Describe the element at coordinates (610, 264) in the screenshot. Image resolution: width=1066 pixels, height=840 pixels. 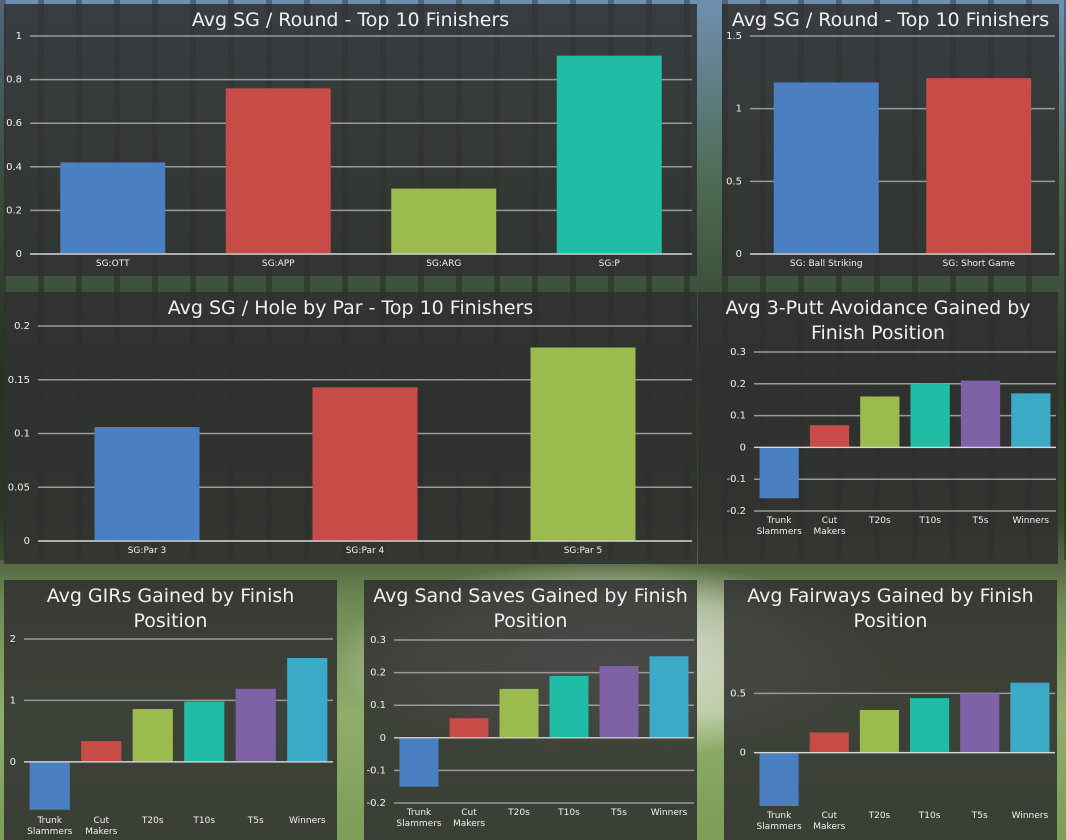
I see `x-tick-label: SG:P` at that location.